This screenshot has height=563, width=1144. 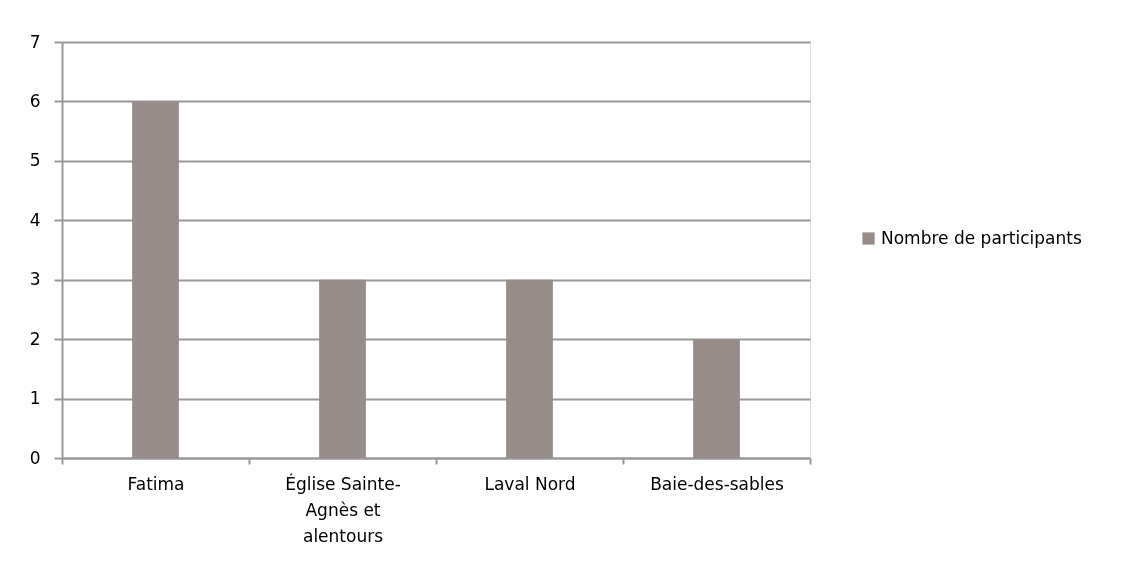 I want to click on y-tick-label: 0, so click(x=35, y=457).